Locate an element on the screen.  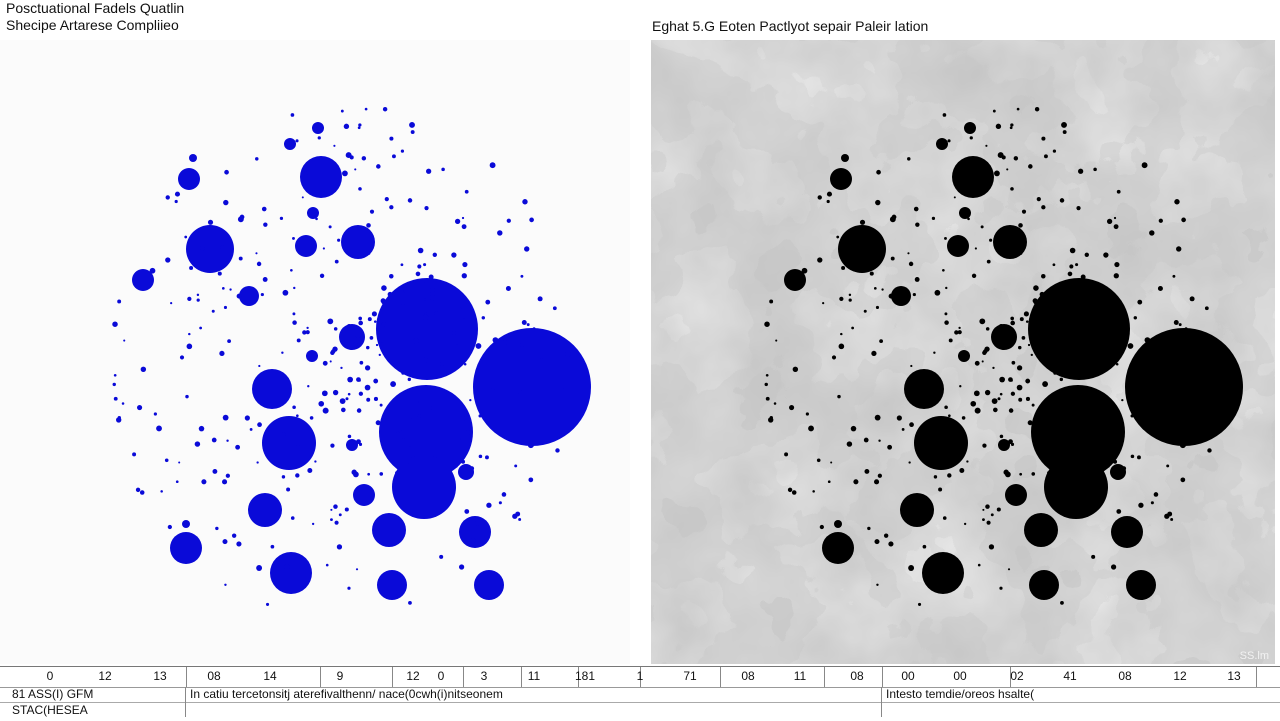
ruler-tick-label: 00 is located at coordinates (908, 676).